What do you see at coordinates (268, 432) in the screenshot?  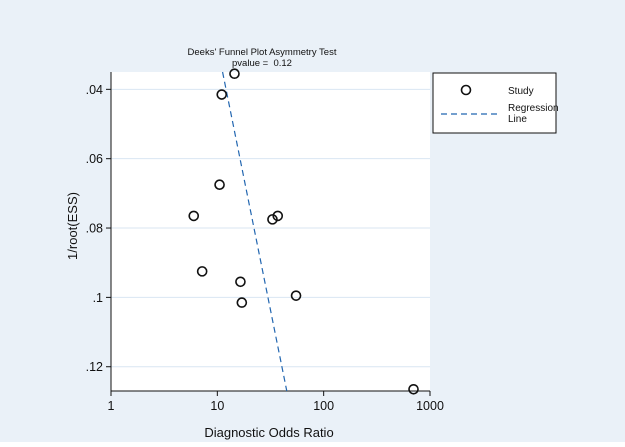 I see `x-axis-label: Diagnostic Odds Ratio` at bounding box center [268, 432].